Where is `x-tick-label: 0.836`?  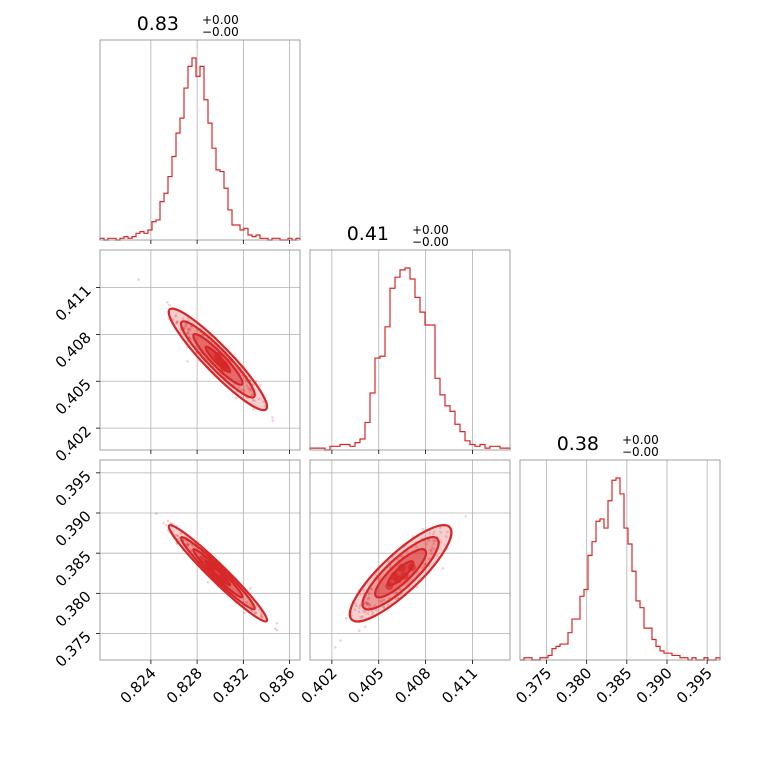
x-tick-label: 0.836 is located at coordinates (276, 685).